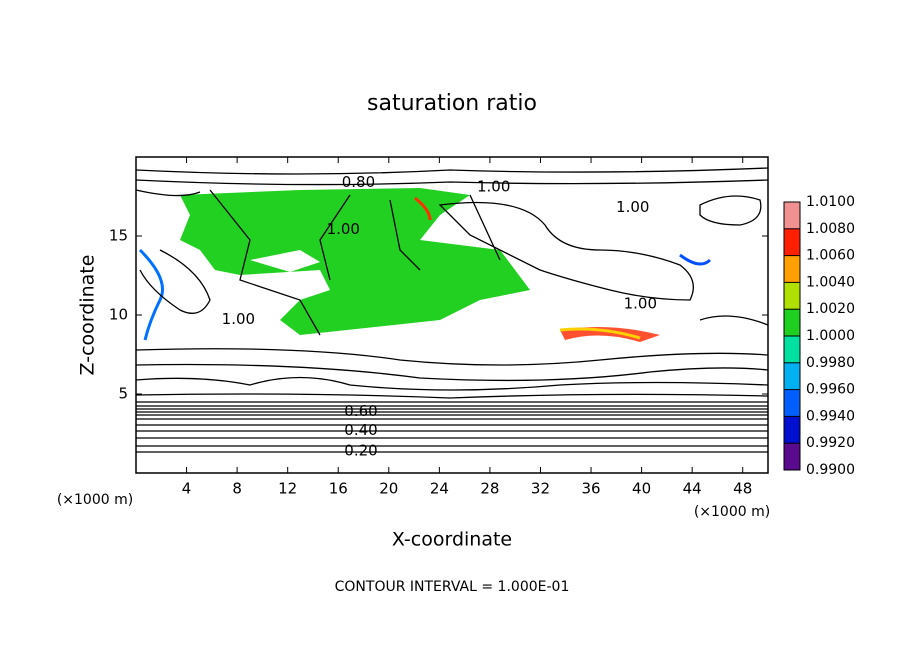  What do you see at coordinates (118, 315) in the screenshot?
I see `y-tick-label: 10` at bounding box center [118, 315].